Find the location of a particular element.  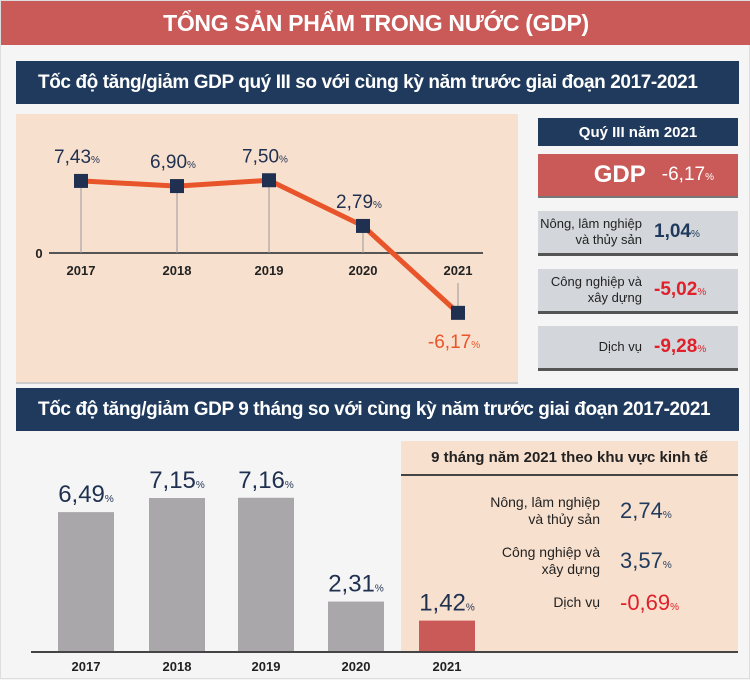

q3-sector-item: Công nghiệp và xây dựng -5,02% is located at coordinates (638, 291).